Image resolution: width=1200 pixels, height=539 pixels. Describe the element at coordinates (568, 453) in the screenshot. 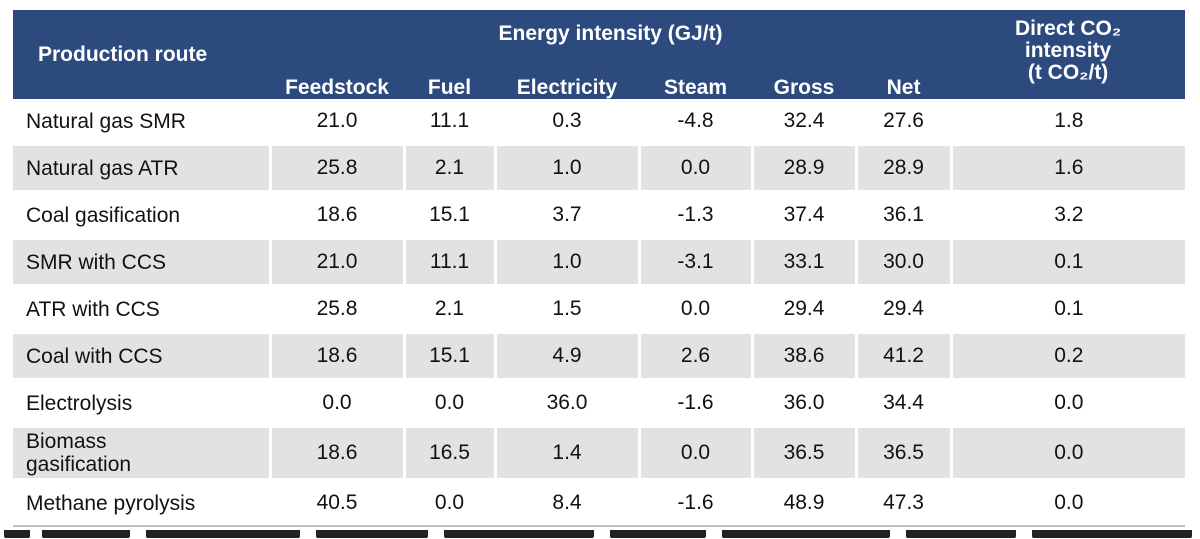

I see `cell-electricity: 1.4` at that location.